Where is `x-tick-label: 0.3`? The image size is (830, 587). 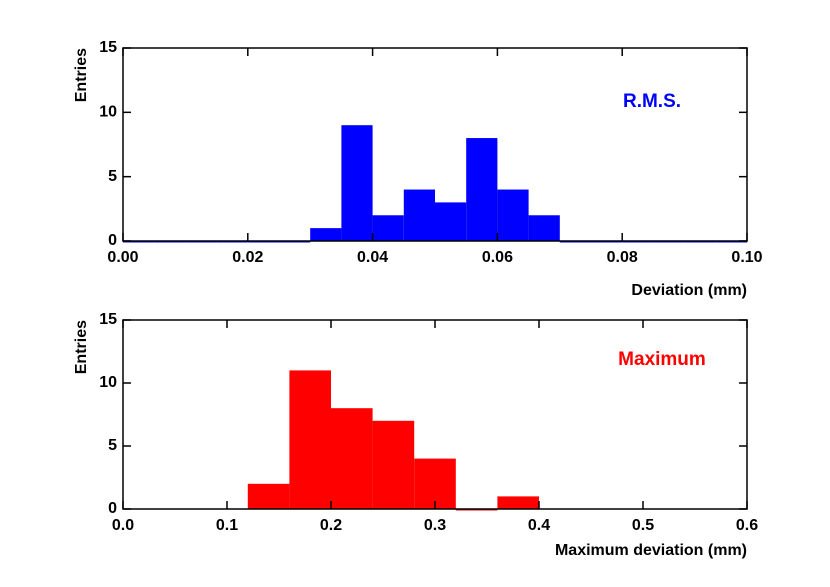 x-tick-label: 0.3 is located at coordinates (435, 525).